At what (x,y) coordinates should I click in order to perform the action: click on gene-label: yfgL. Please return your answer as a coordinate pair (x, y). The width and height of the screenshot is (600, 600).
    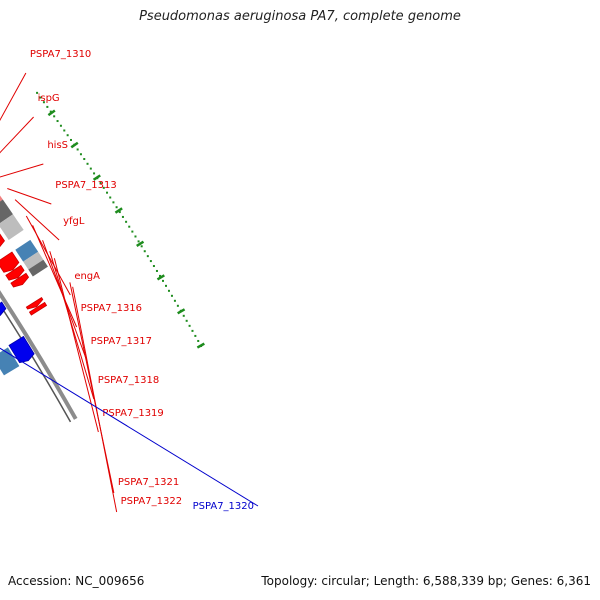
    Looking at the image, I should click on (74, 221).